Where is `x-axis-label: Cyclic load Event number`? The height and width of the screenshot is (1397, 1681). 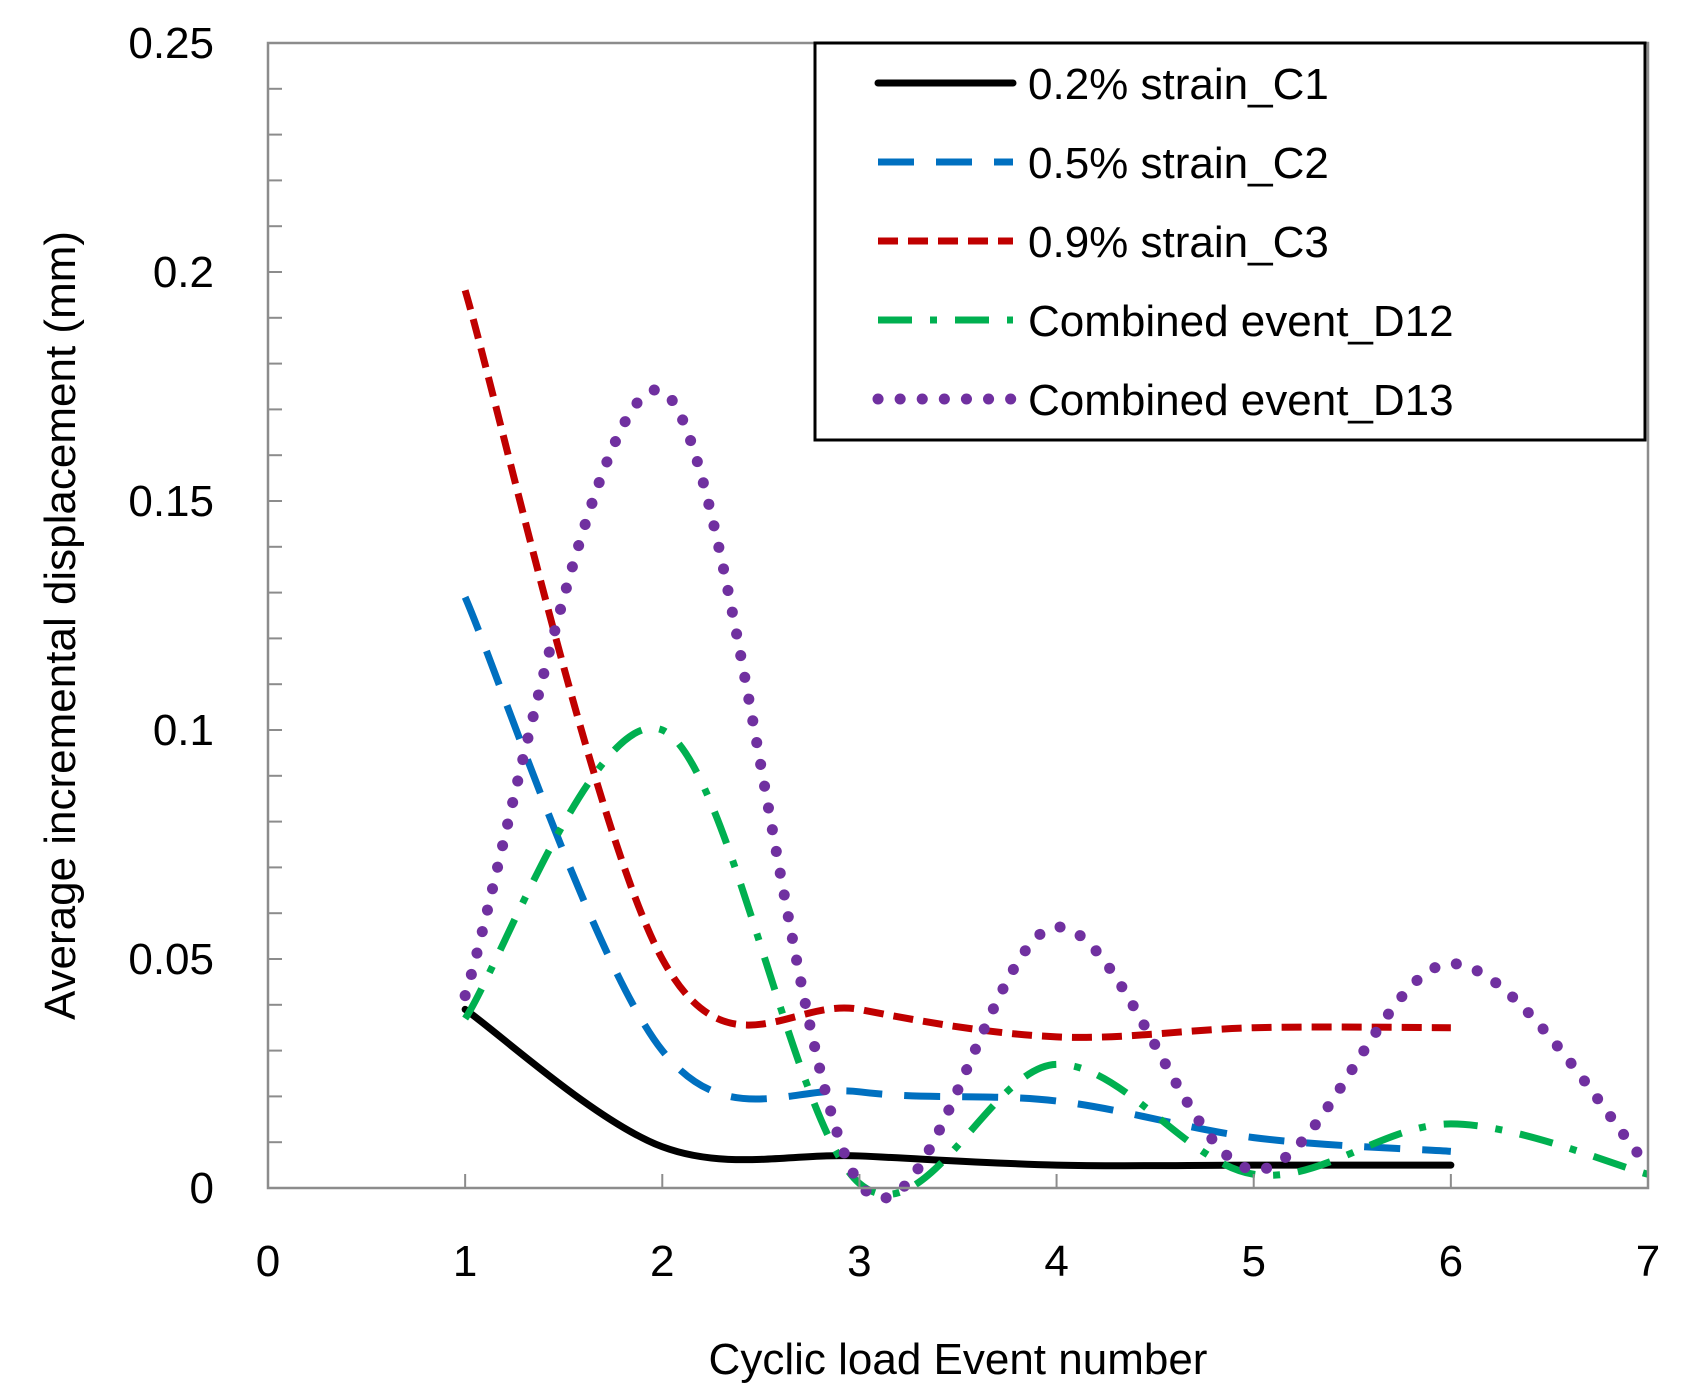 x-axis-label: Cyclic load Event number is located at coordinates (958, 1359).